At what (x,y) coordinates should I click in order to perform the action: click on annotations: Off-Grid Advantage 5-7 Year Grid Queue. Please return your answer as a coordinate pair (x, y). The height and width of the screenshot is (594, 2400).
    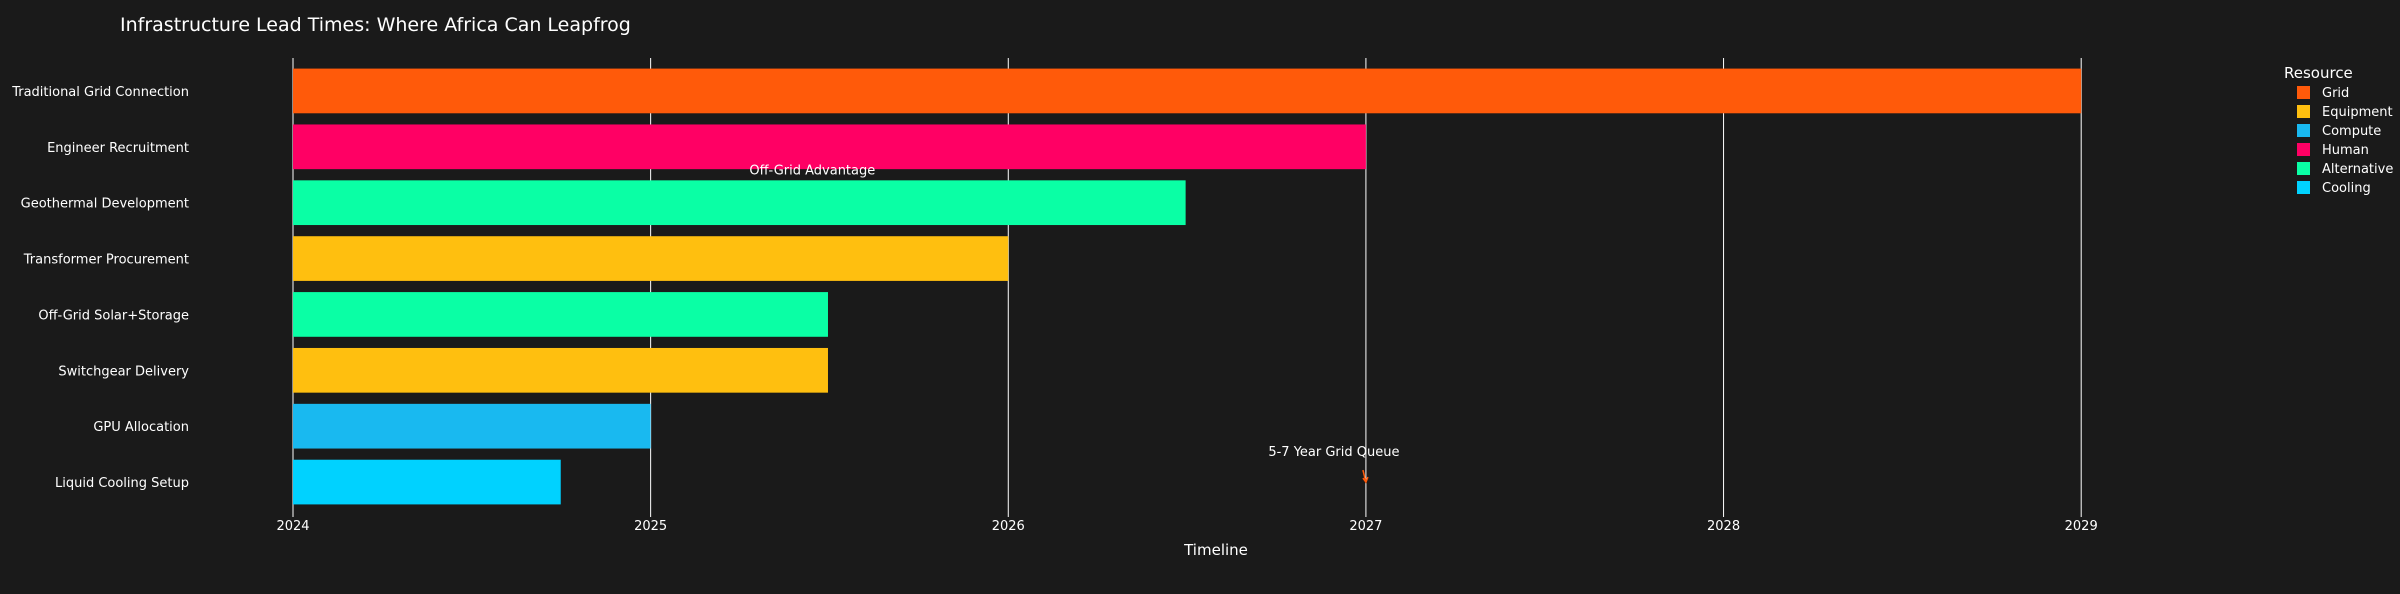
    Looking at the image, I should click on (1074, 323).